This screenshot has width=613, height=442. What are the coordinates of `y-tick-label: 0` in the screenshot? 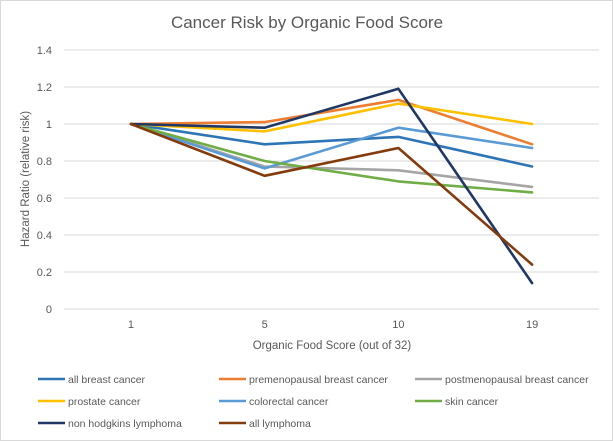 It's located at (49, 310).